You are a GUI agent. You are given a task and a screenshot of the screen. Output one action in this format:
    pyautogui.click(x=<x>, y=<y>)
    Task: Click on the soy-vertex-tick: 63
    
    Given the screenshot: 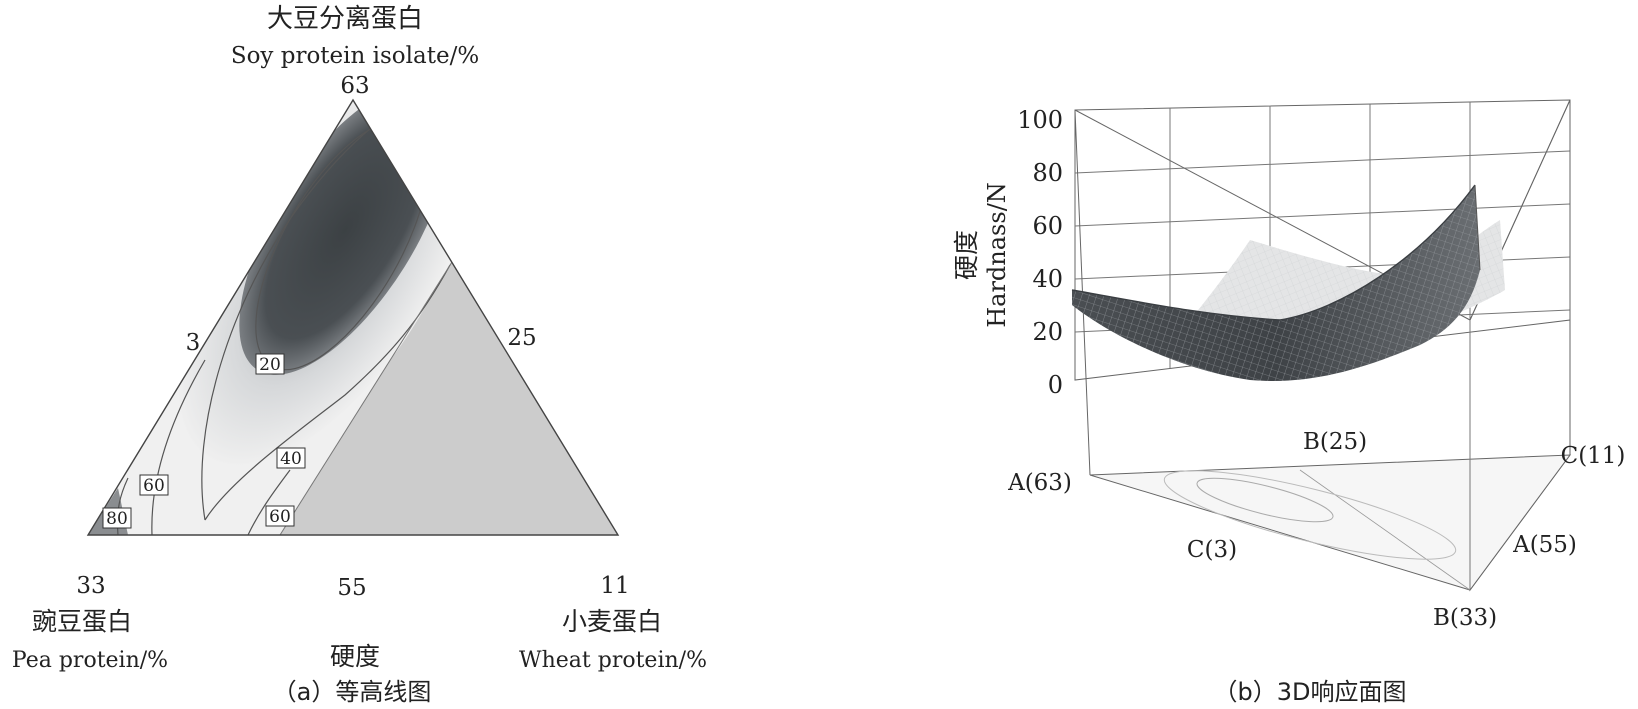 What is the action you would take?
    pyautogui.click(x=354, y=86)
    